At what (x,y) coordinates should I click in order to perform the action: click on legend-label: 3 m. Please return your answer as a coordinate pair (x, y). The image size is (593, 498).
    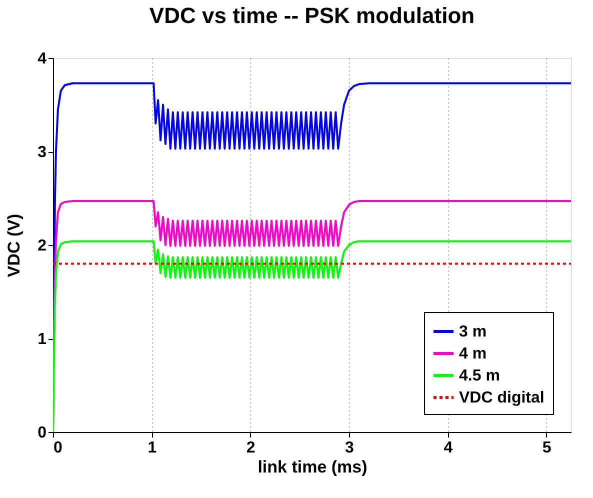
    Looking at the image, I should click on (473, 332).